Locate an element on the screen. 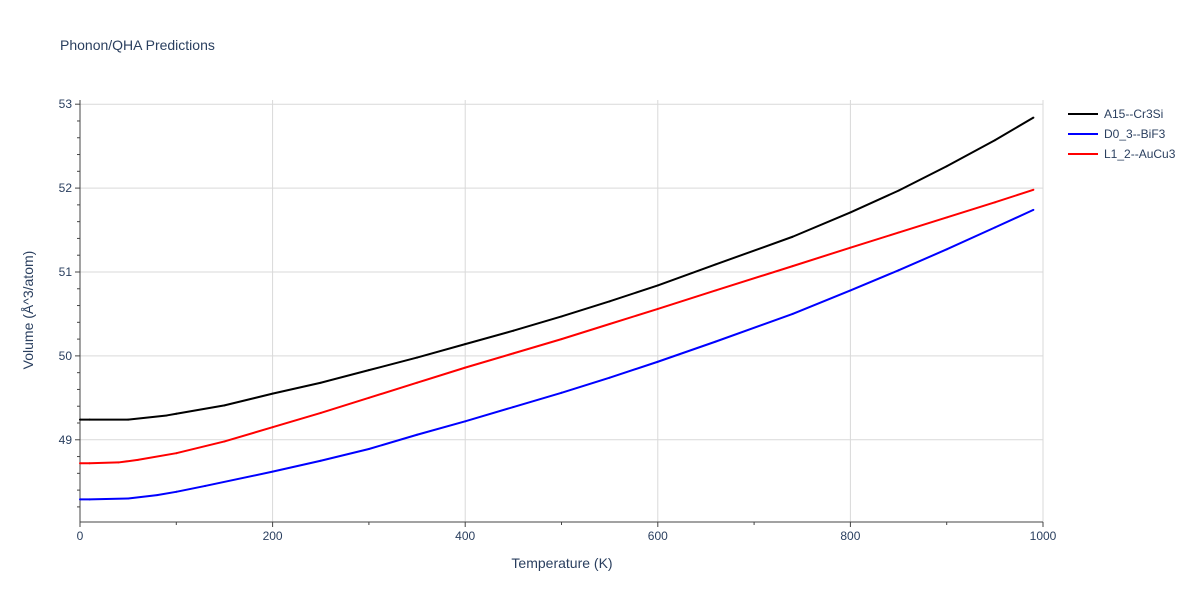 The width and height of the screenshot is (1200, 600). legend: A15--Cr3Si D0_3--BiF3 L1_2--AuCu3 is located at coordinates (1122, 134).